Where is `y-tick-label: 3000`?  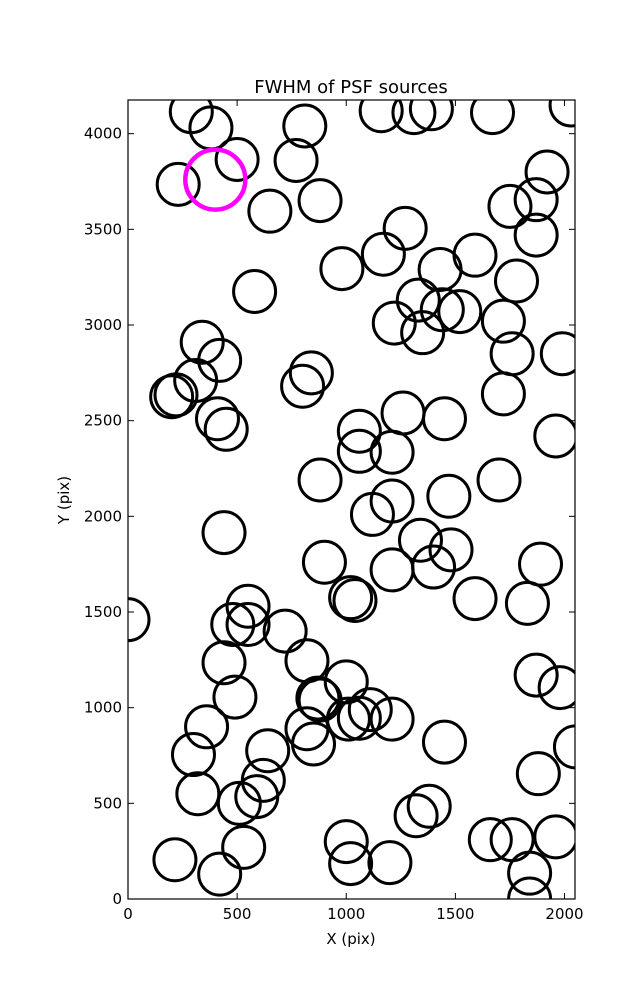 y-tick-label: 3000 is located at coordinates (103, 325).